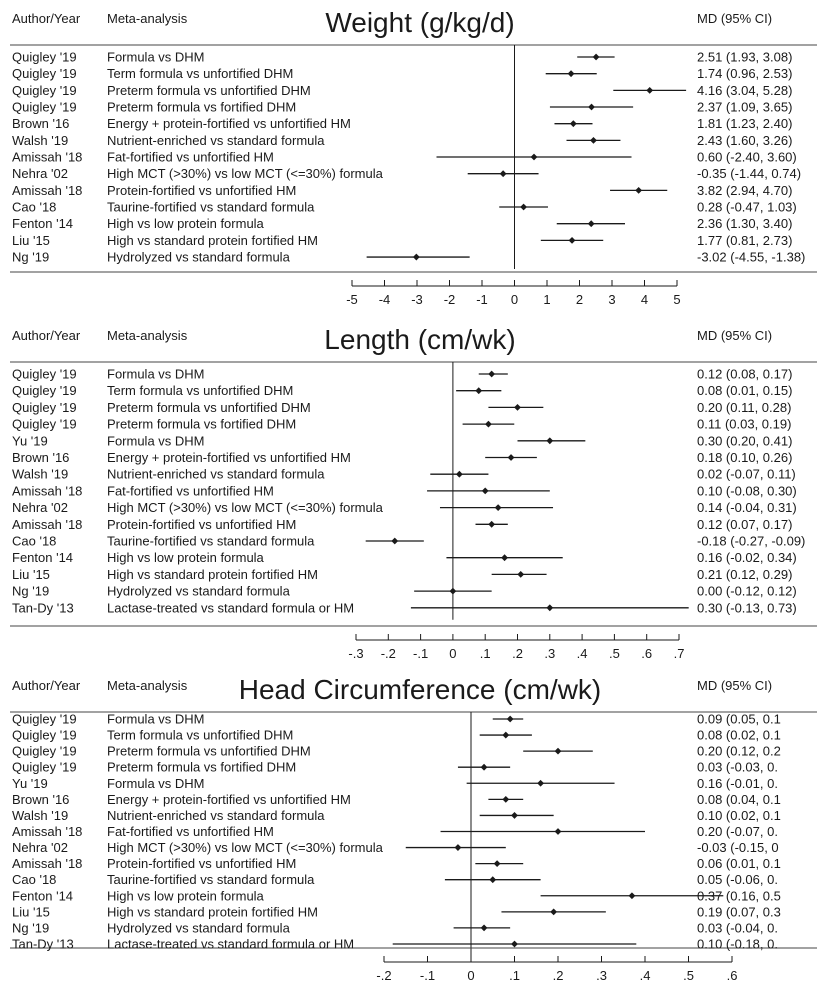  Describe the element at coordinates (751, 541) in the screenshot. I see `row-effect-label: -0.18 (-0.27, -0.09)` at that location.